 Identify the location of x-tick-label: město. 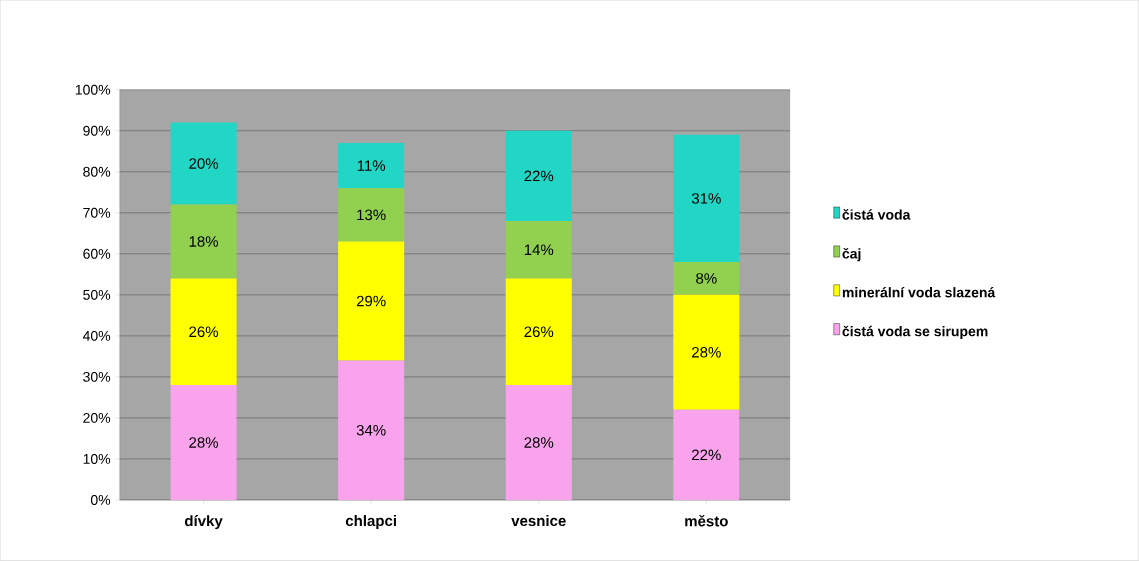
(706, 521).